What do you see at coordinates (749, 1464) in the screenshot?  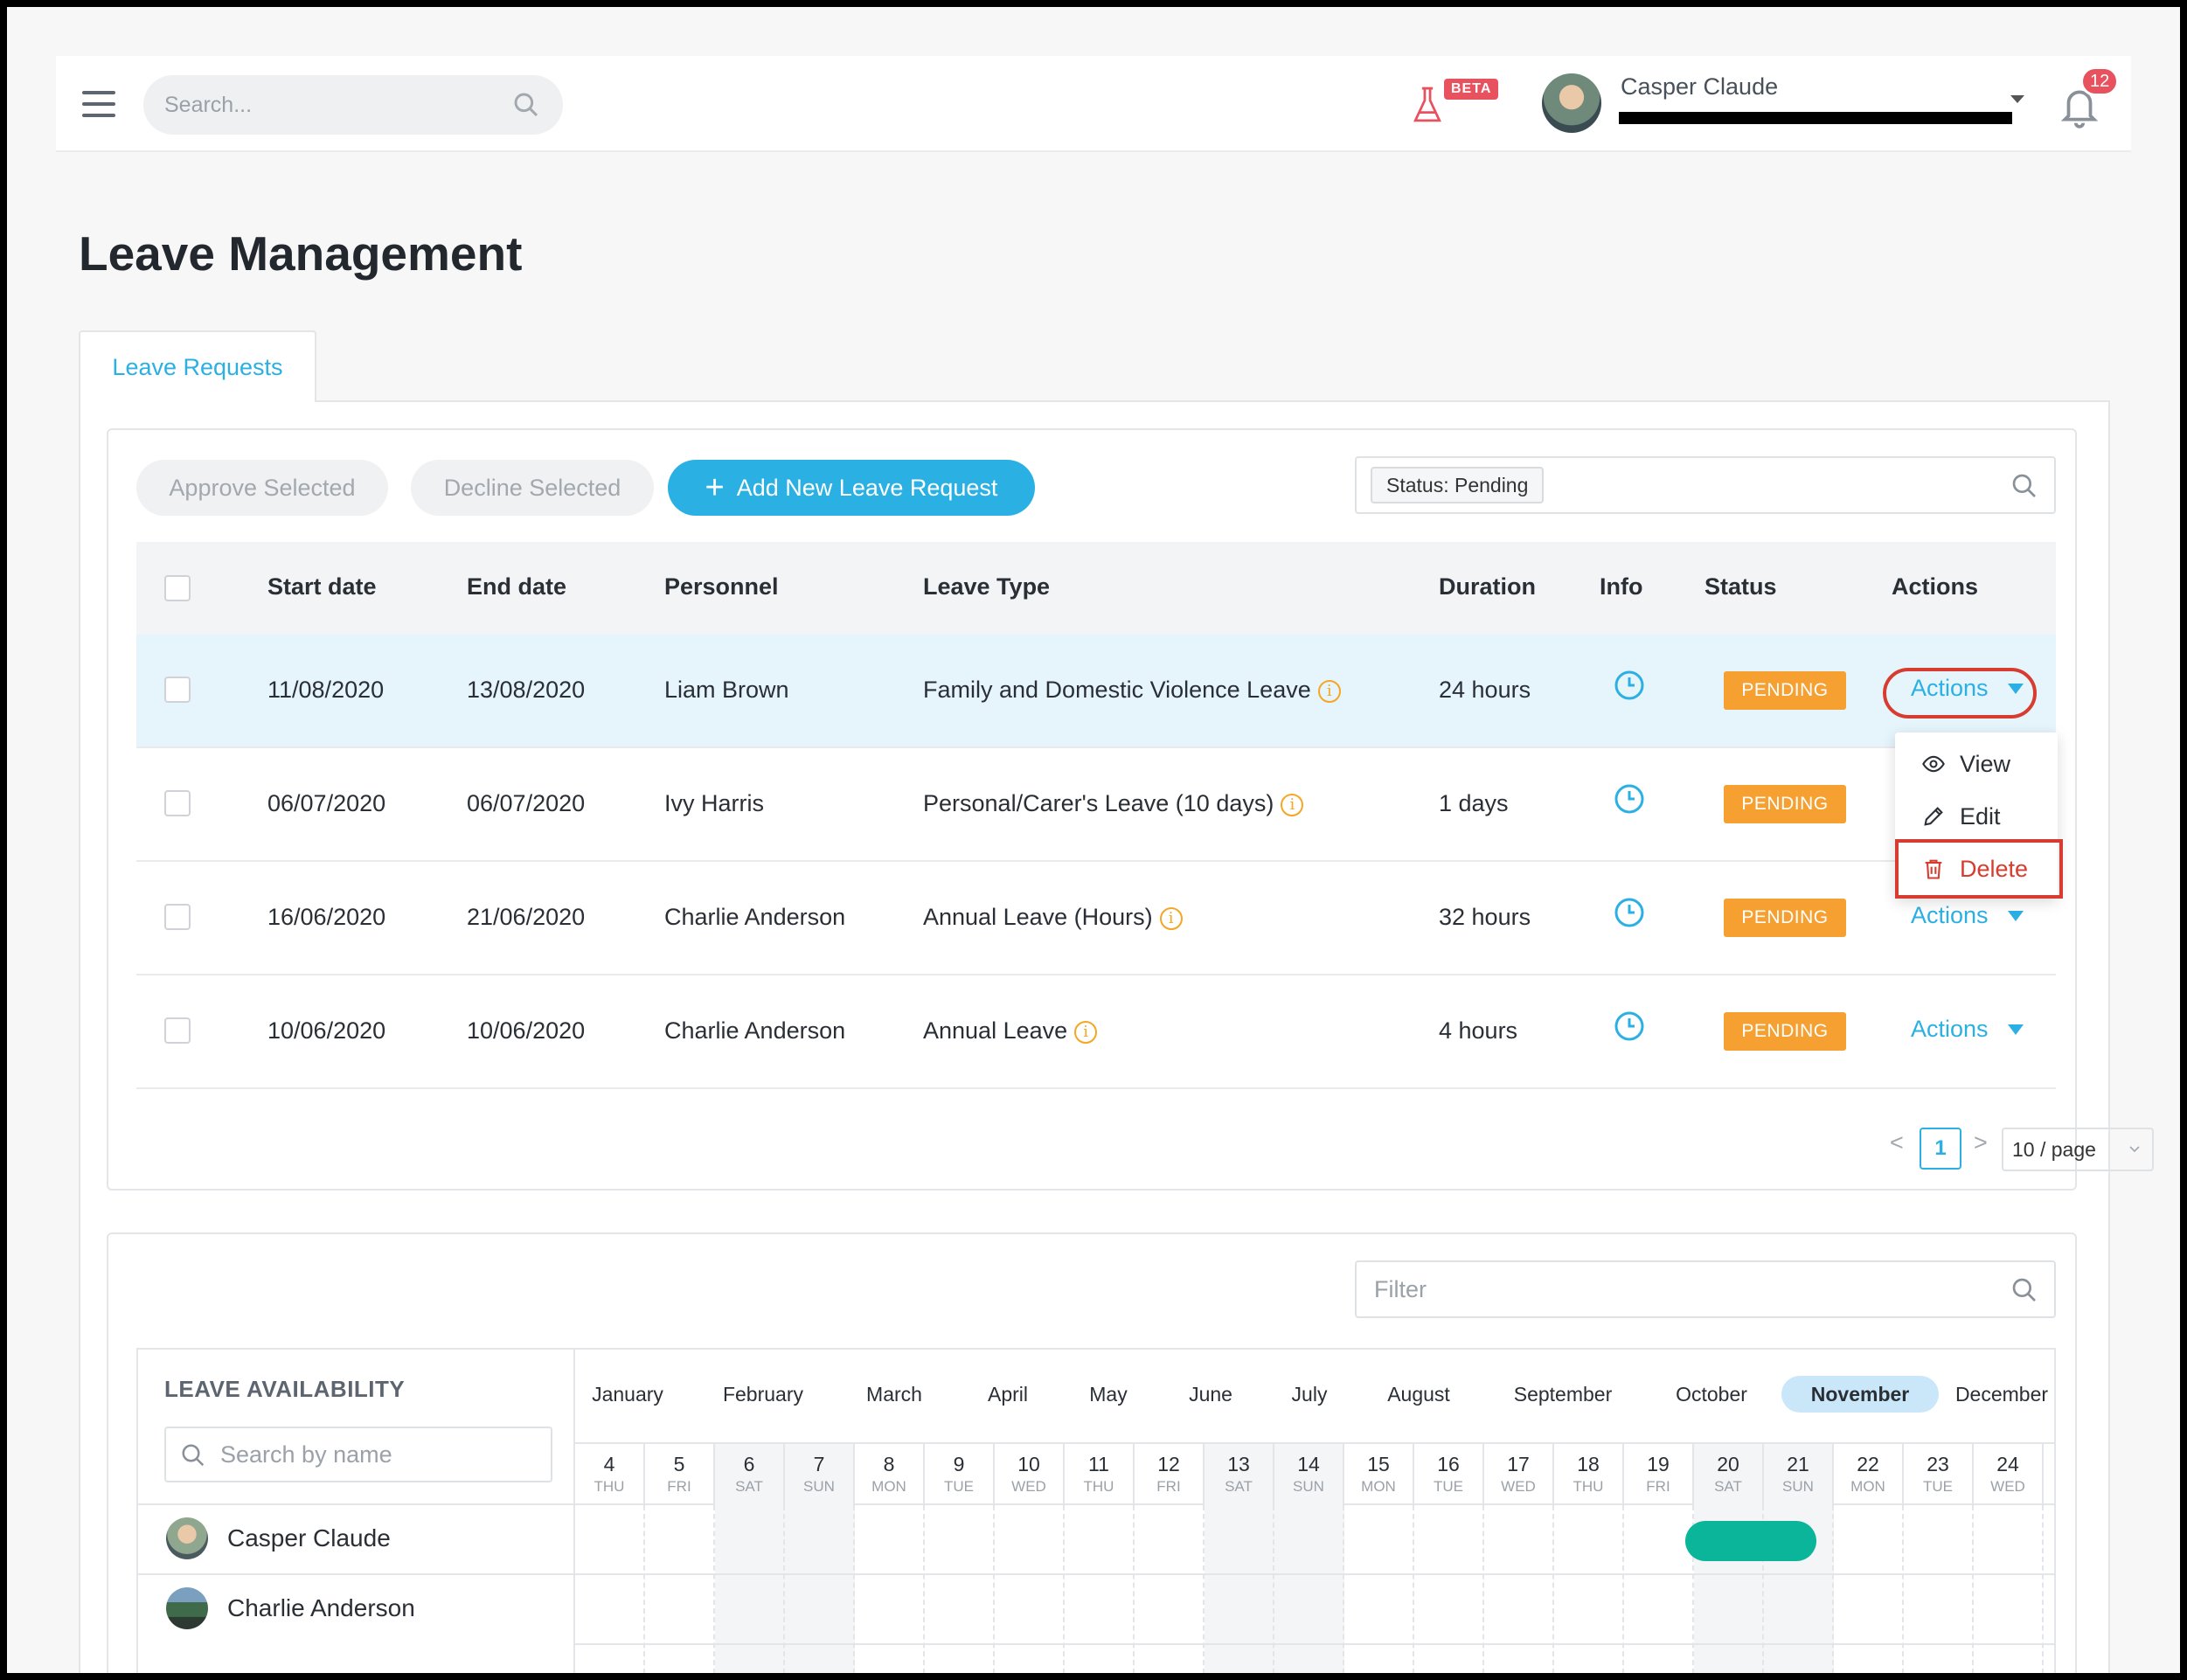 I see `day-number: 6` at bounding box center [749, 1464].